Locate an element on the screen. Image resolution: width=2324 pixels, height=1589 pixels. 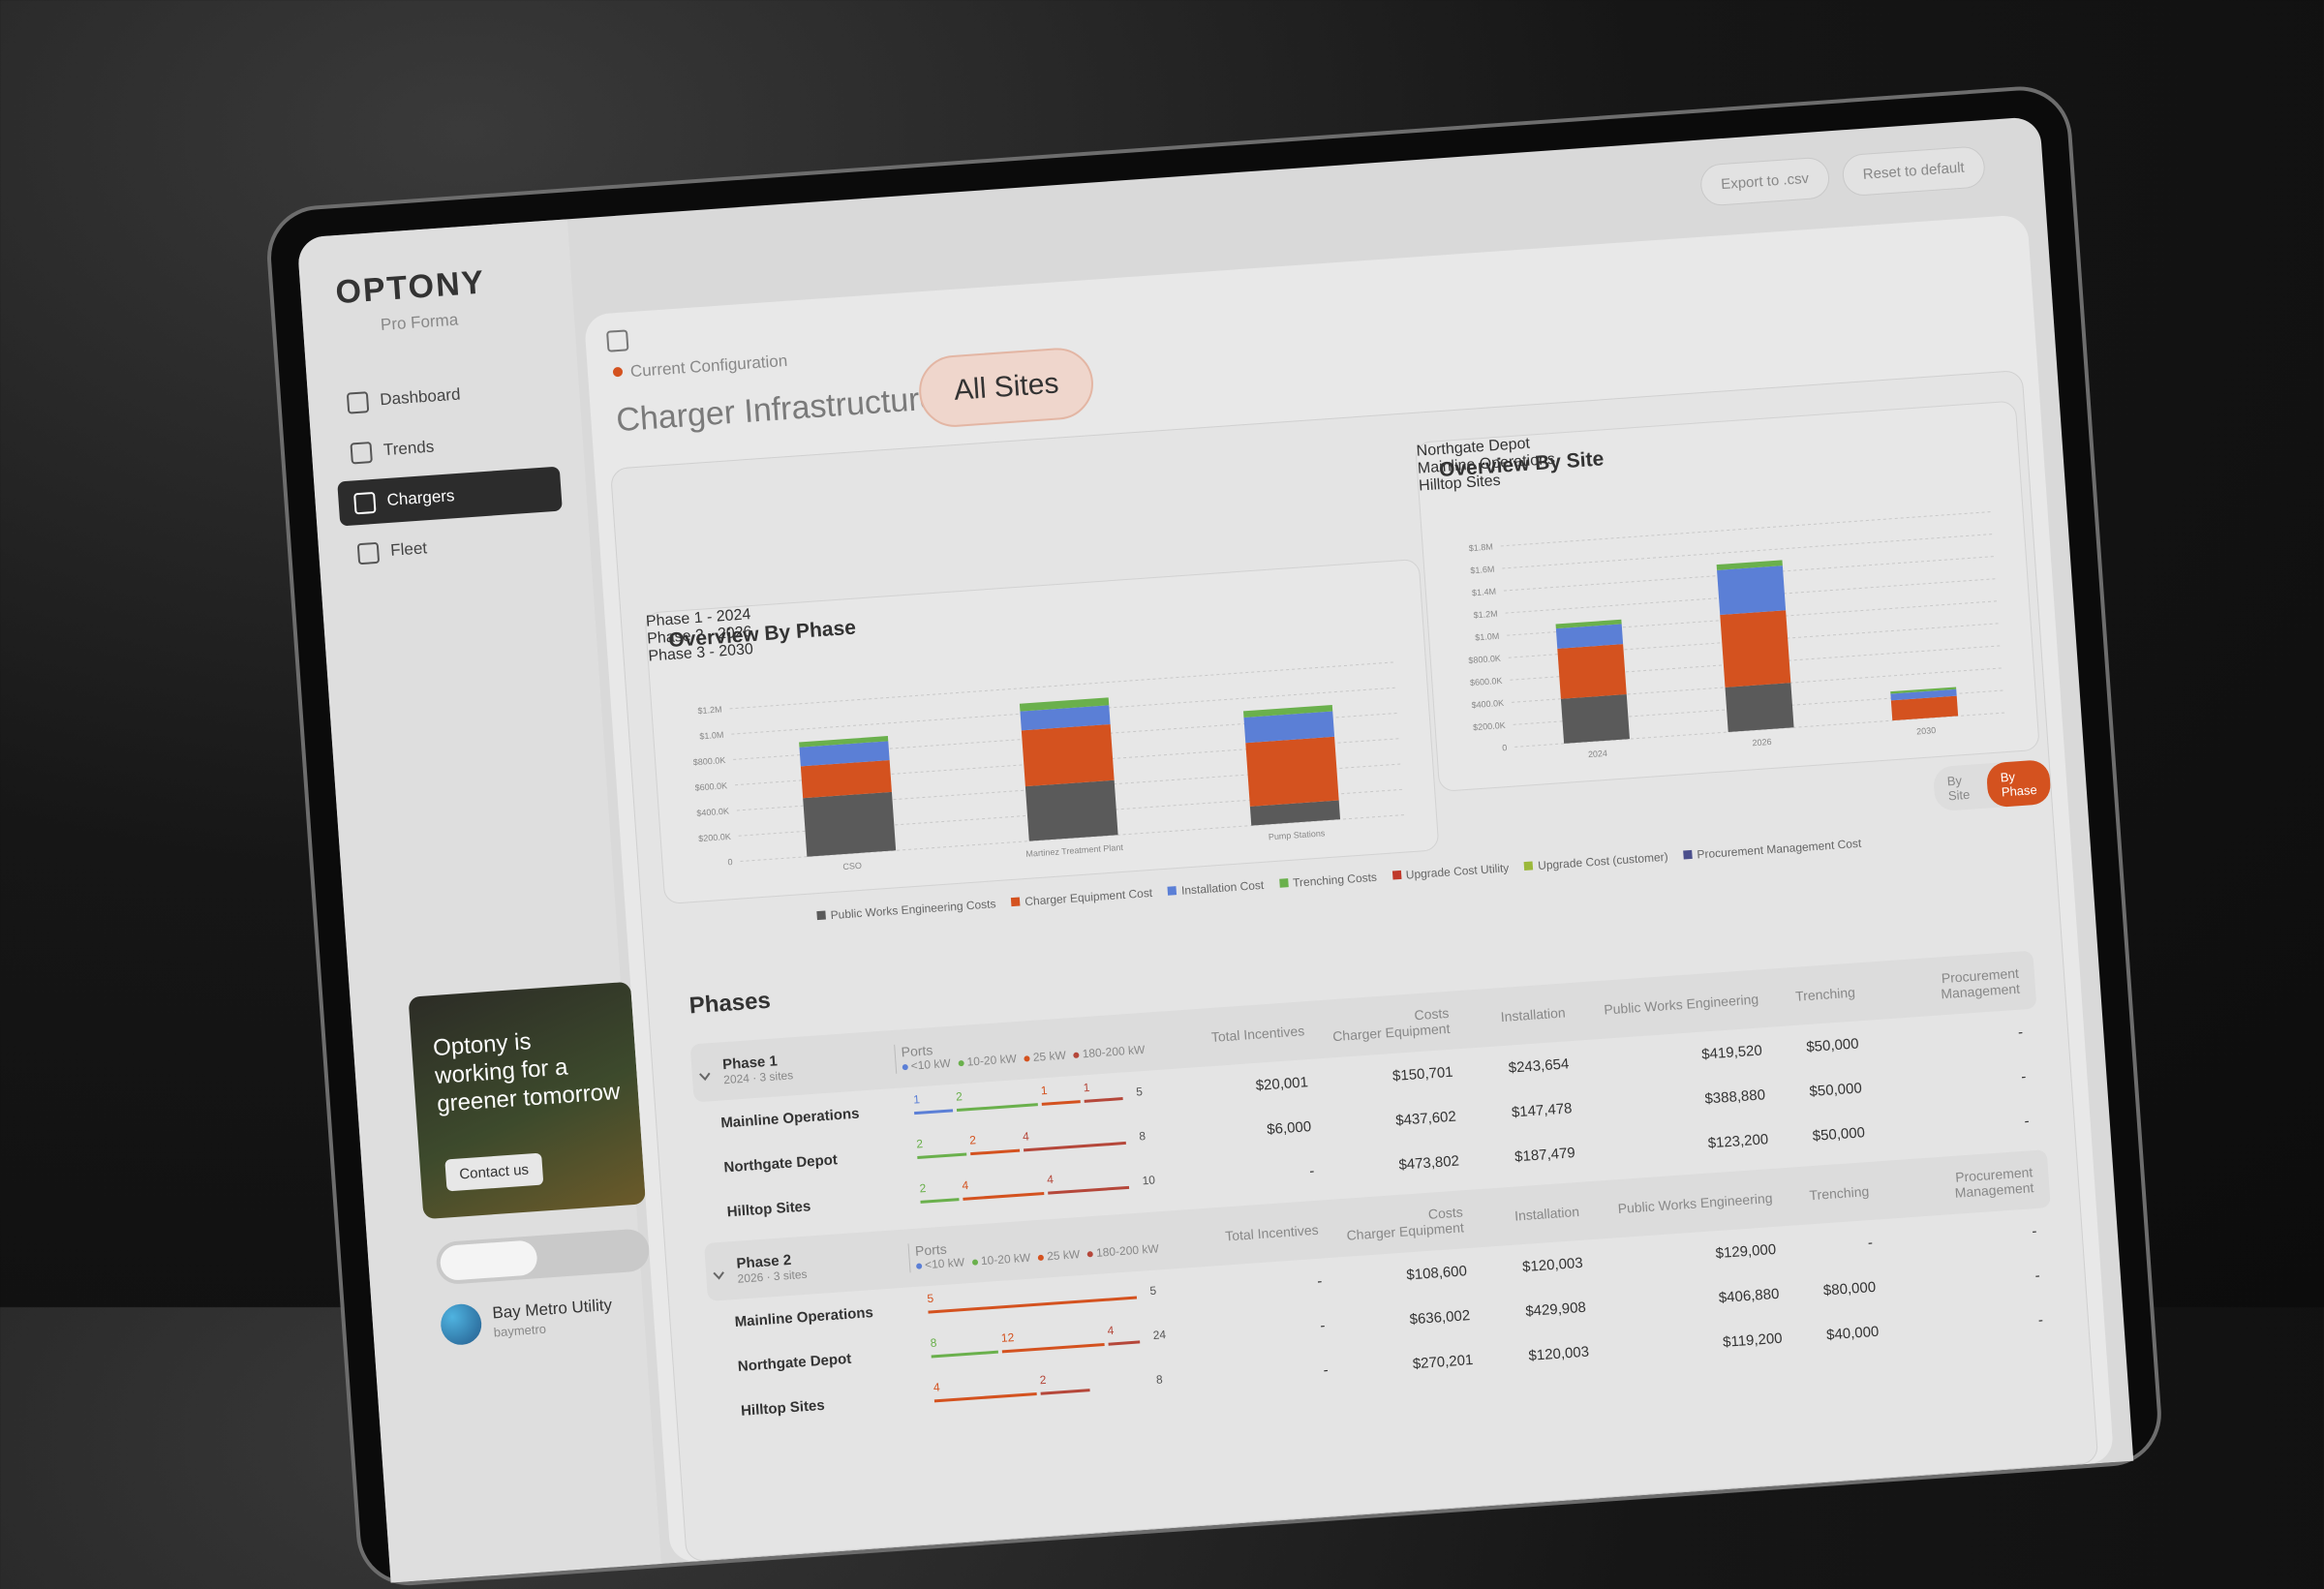
nav-item: Dashboard is located at coordinates (443, 396).